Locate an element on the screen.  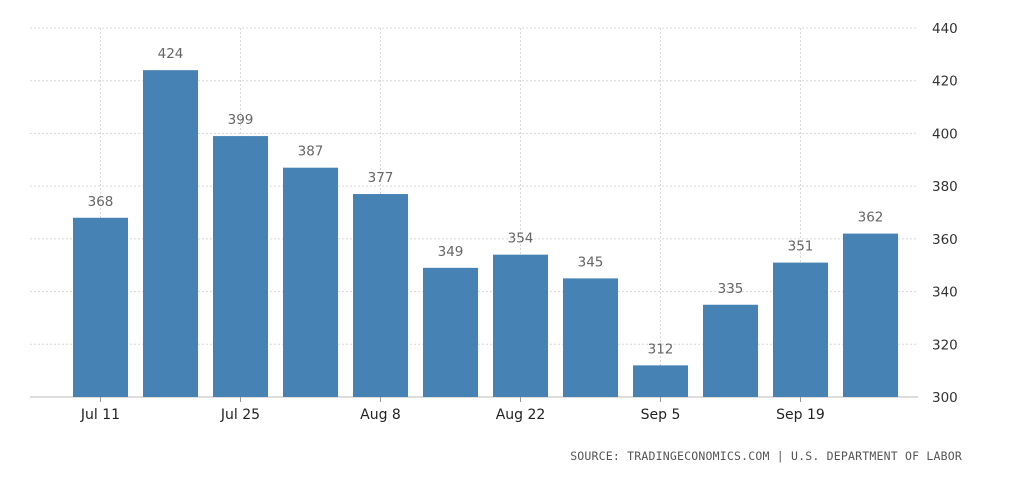
y-tick-label: 380 is located at coordinates (945, 187).